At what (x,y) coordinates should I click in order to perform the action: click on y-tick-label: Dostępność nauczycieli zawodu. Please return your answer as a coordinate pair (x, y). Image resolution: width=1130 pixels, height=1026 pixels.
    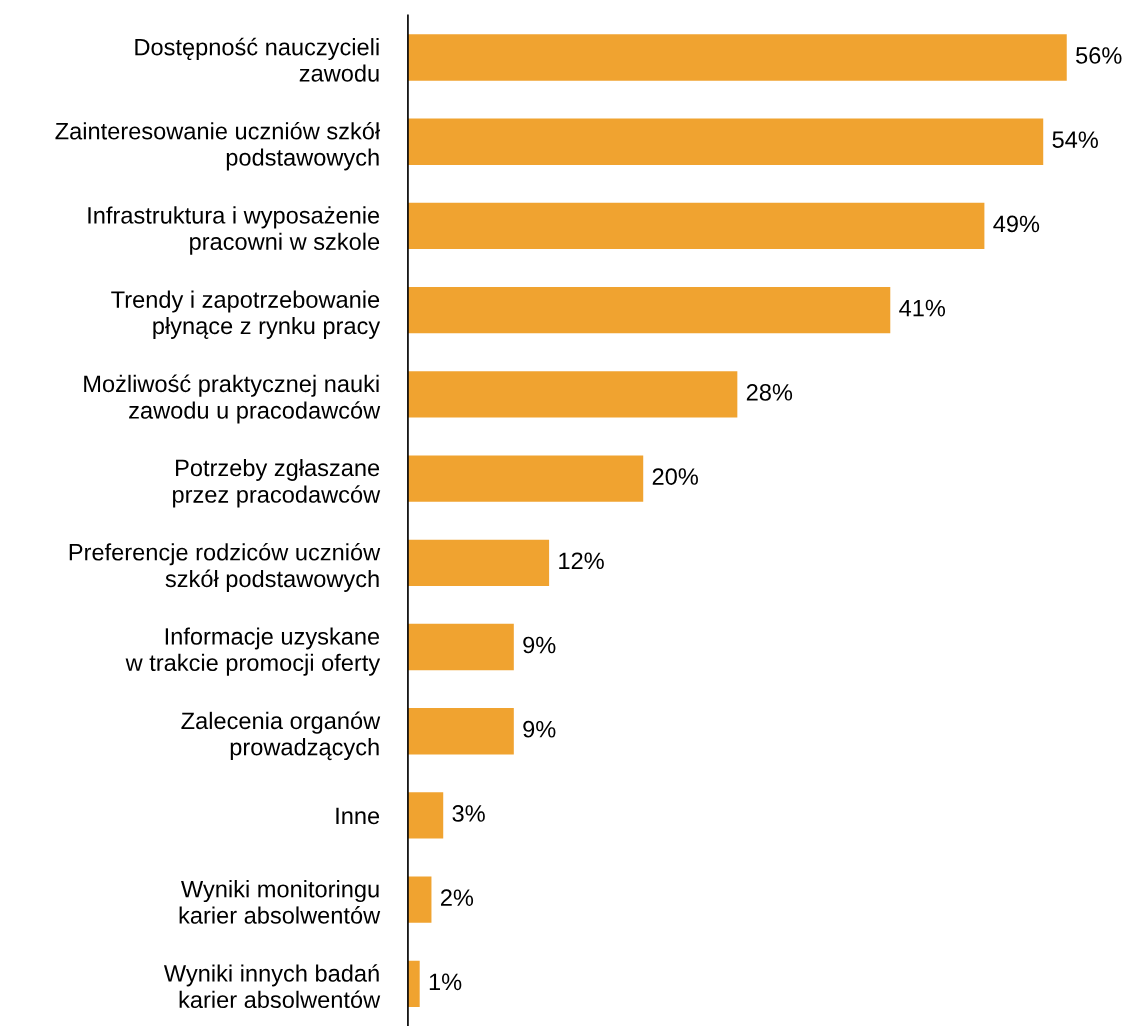
    Looking at the image, I should click on (257, 59).